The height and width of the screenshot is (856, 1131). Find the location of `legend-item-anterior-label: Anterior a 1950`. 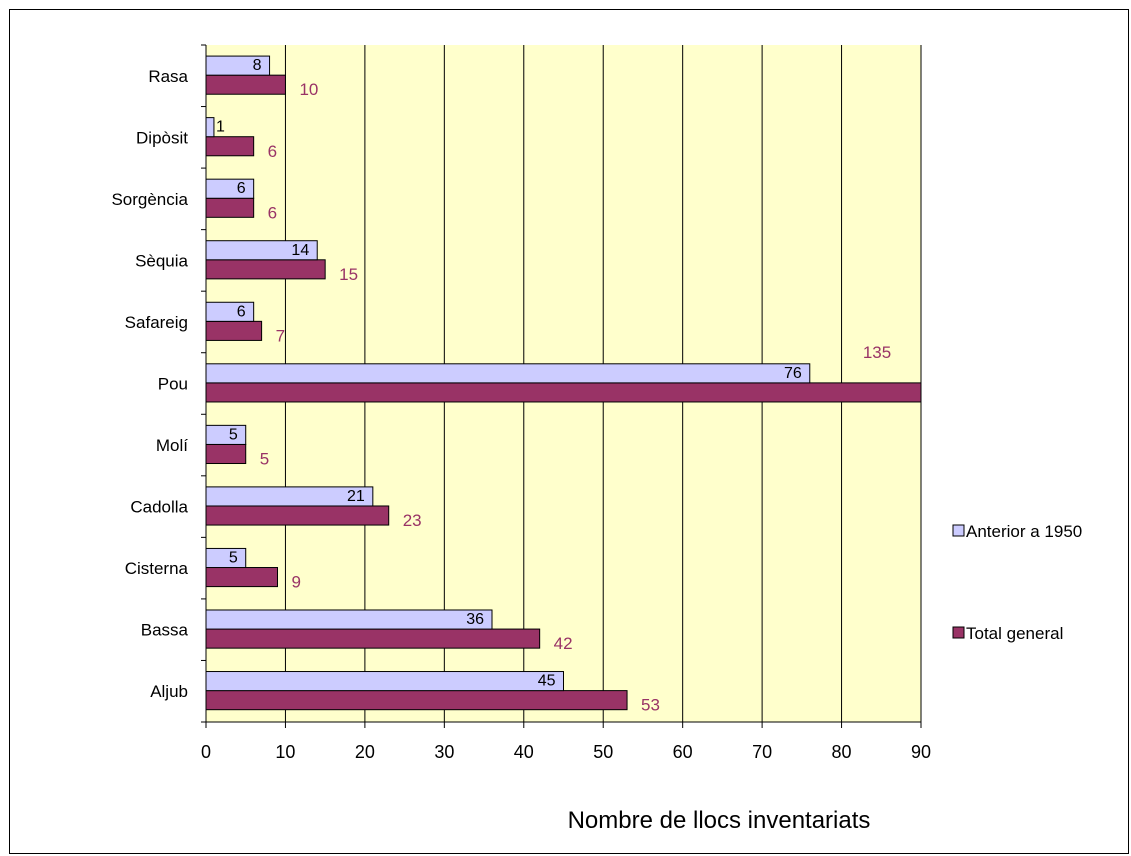

legend-item-anterior-label: Anterior a 1950 is located at coordinates (1024, 531).